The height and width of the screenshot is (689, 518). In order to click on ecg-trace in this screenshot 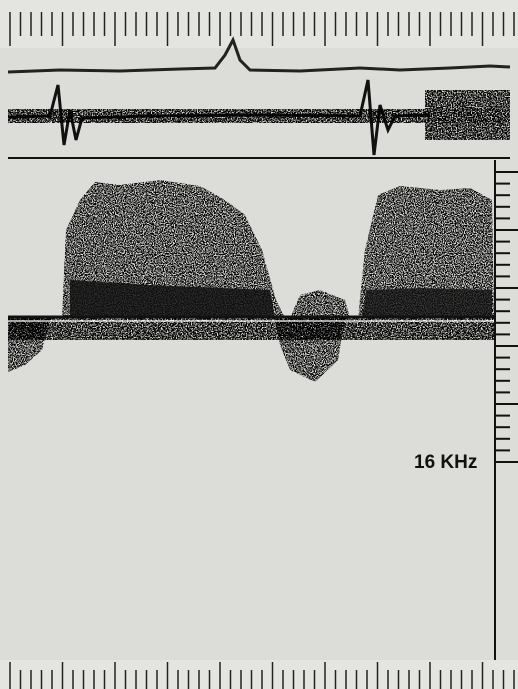, I will do `click(259, 55)`.